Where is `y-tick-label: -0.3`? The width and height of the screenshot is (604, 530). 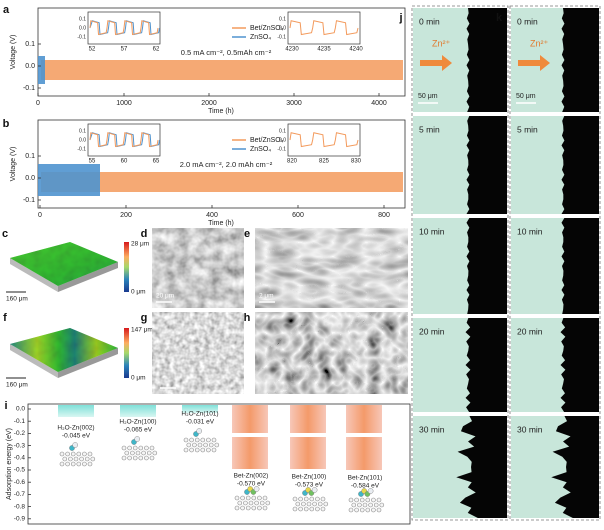 y-tick-label: -0.3 is located at coordinates (20, 445).